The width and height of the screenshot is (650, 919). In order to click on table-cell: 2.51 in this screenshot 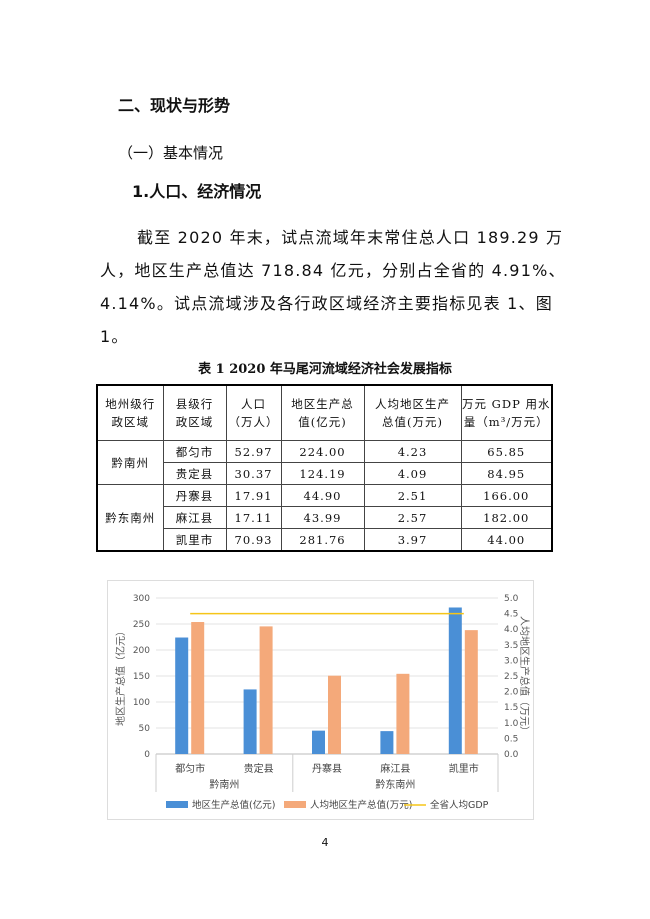, I will do `click(412, 495)`.